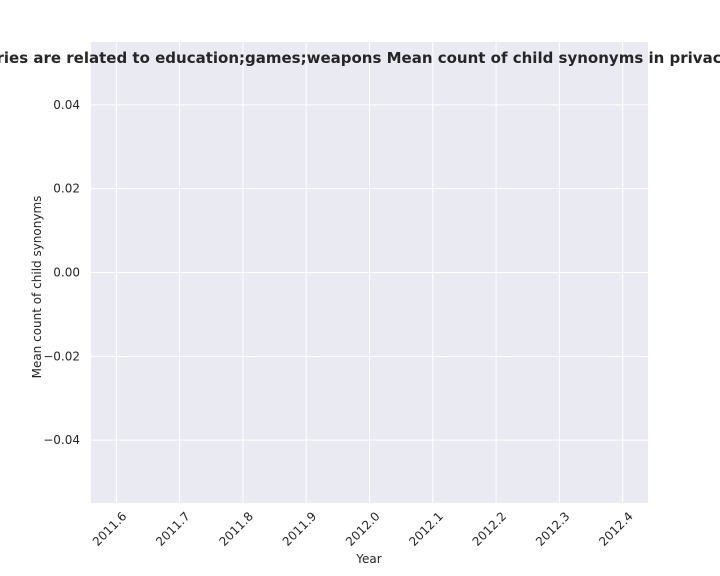 This screenshot has height=576, width=720. What do you see at coordinates (368, 559) in the screenshot?
I see `x-axis-label: Year` at bounding box center [368, 559].